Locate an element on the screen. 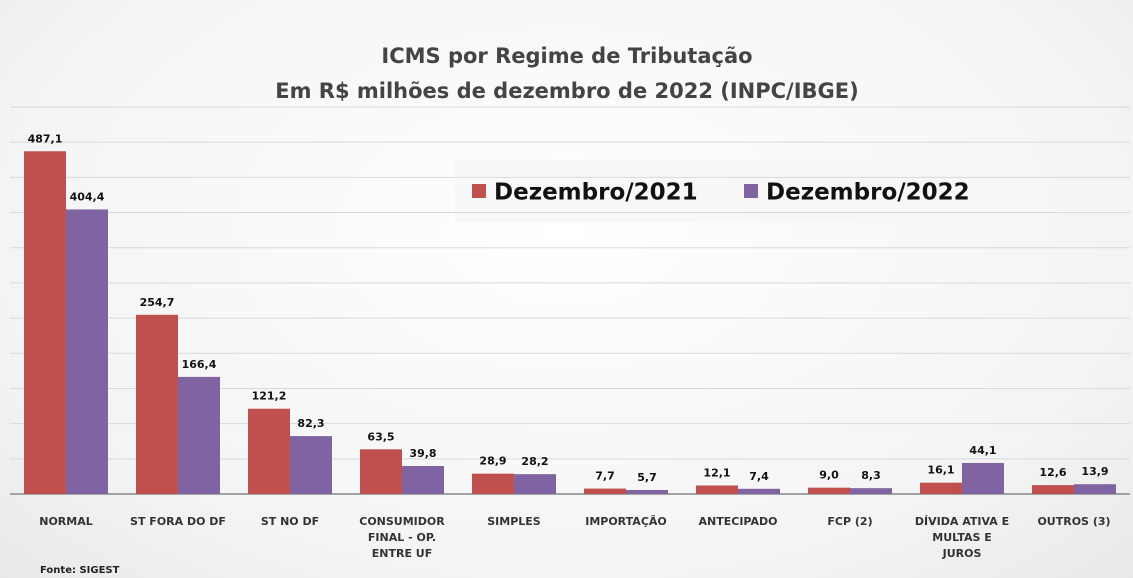  value-label: 63,5 is located at coordinates (380, 436).